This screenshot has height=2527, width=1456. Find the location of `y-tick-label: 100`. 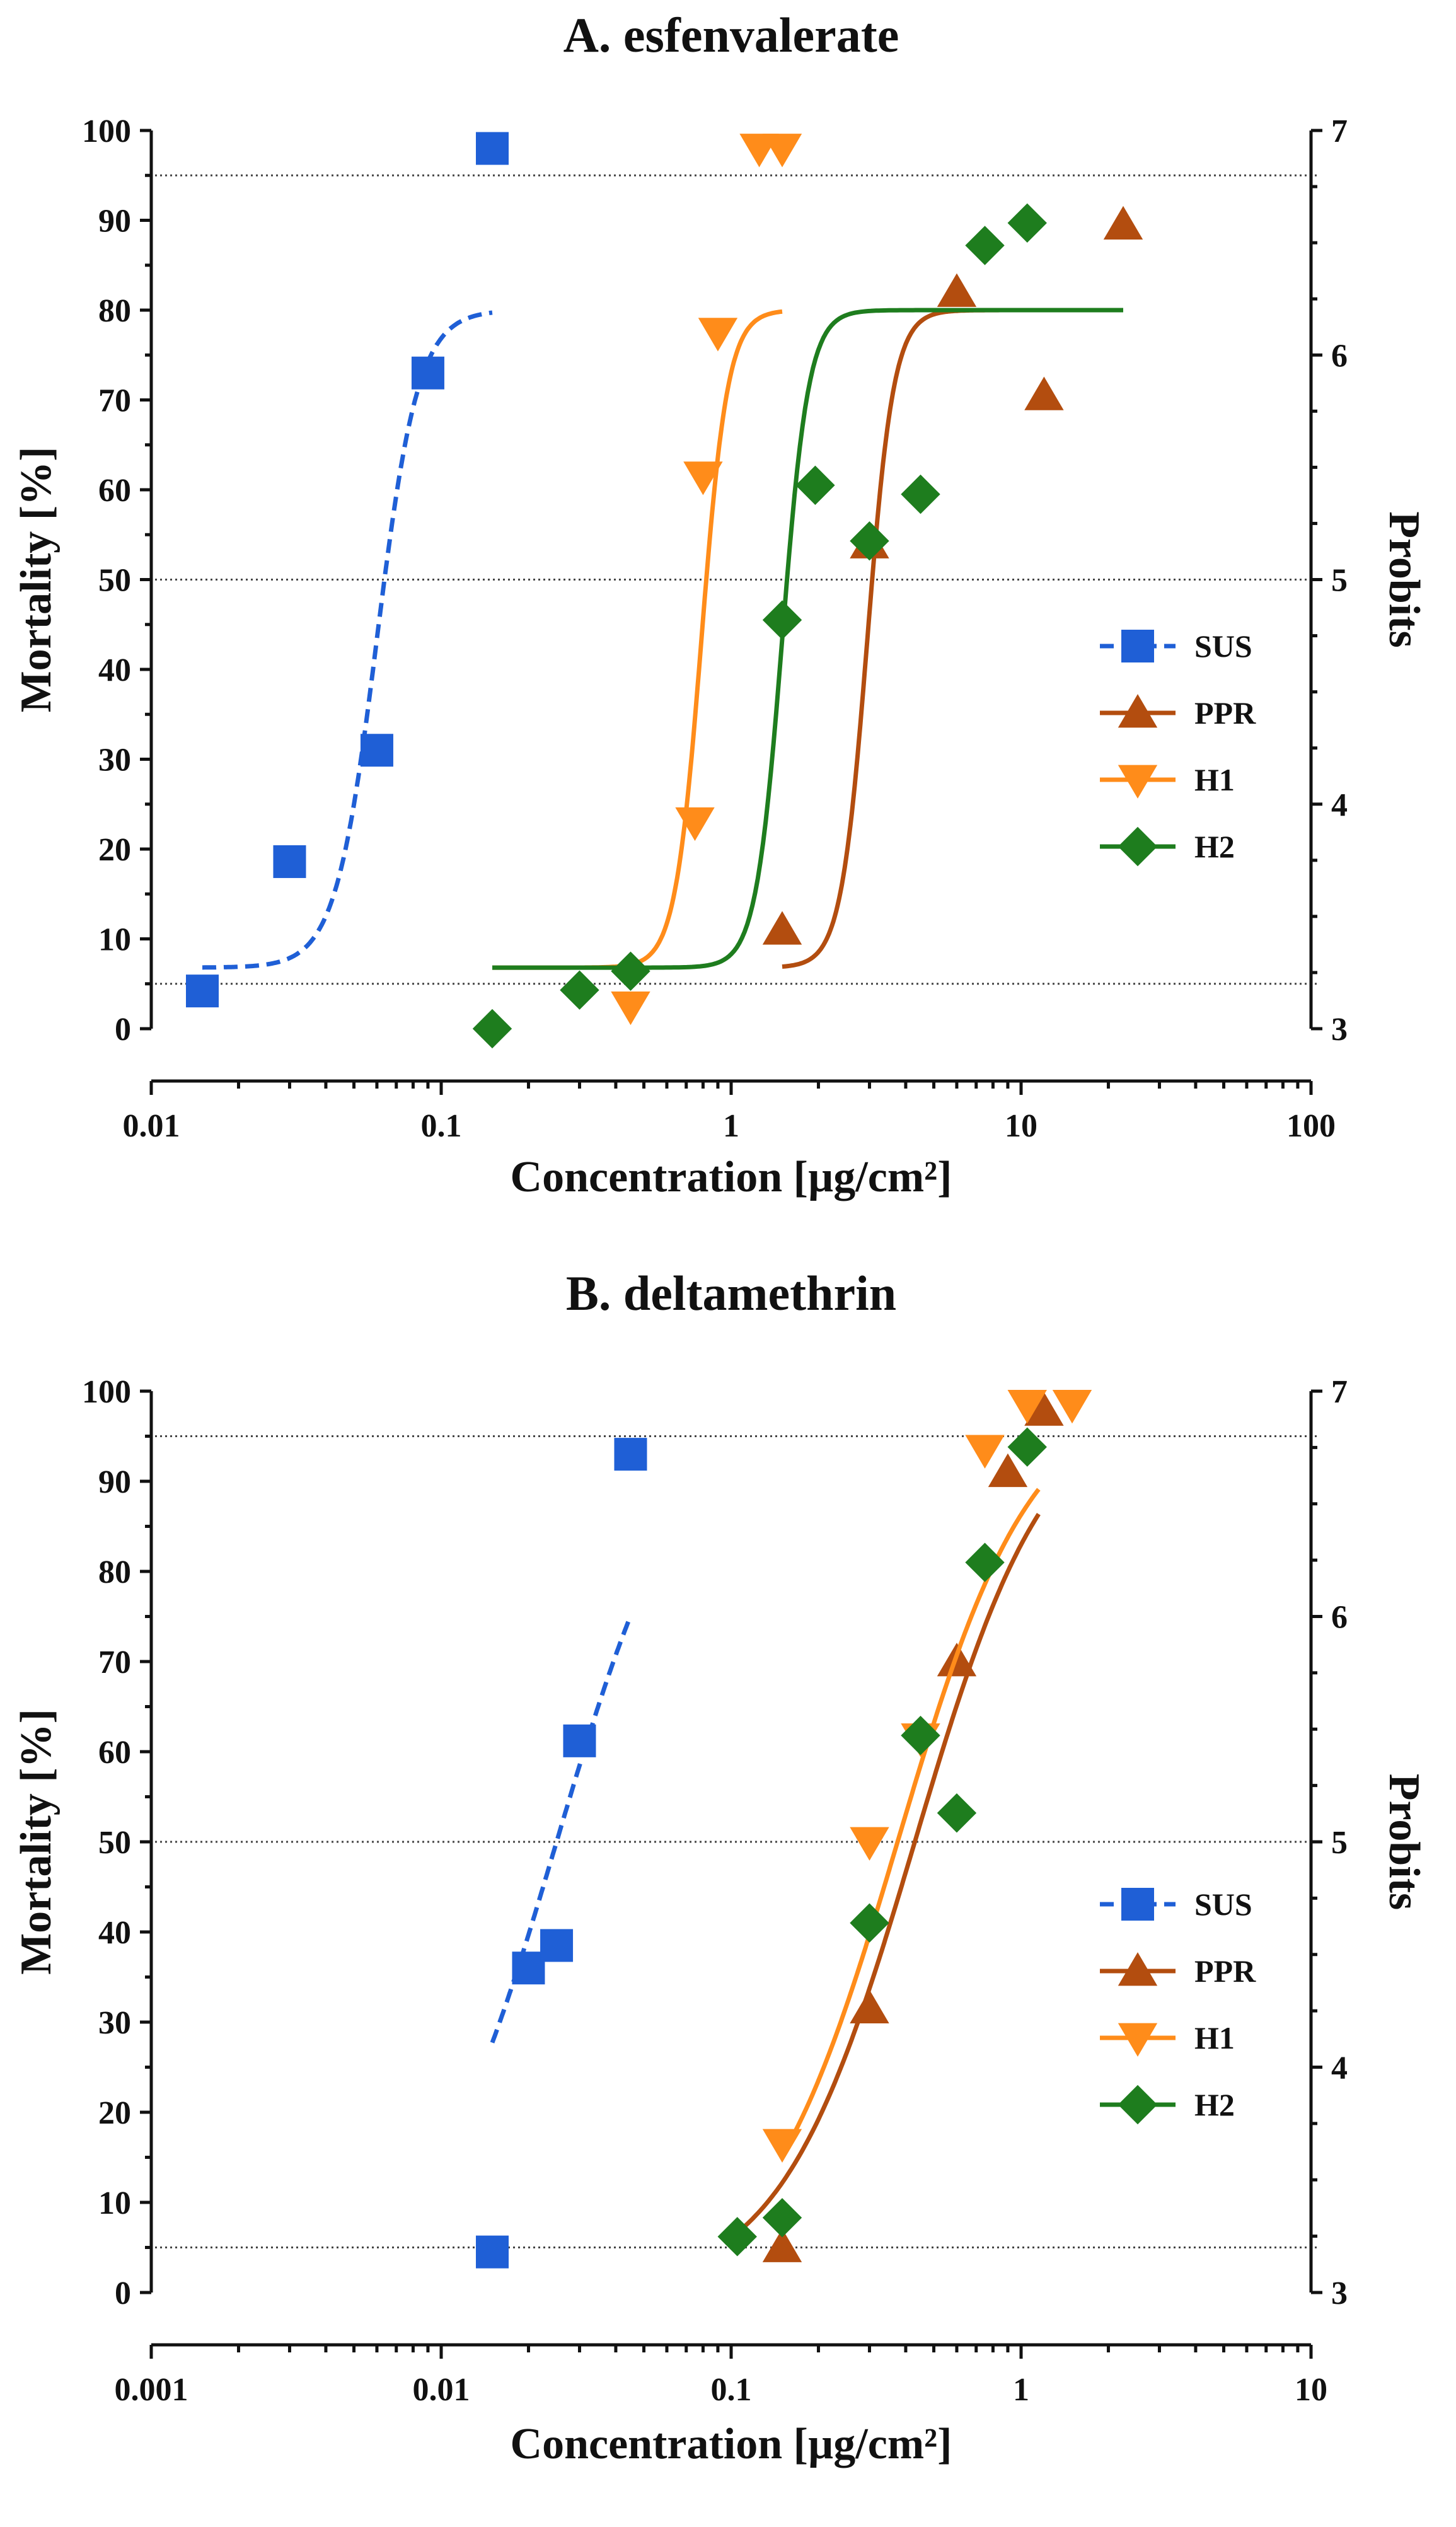

y-tick-label: 100 is located at coordinates (106, 131).